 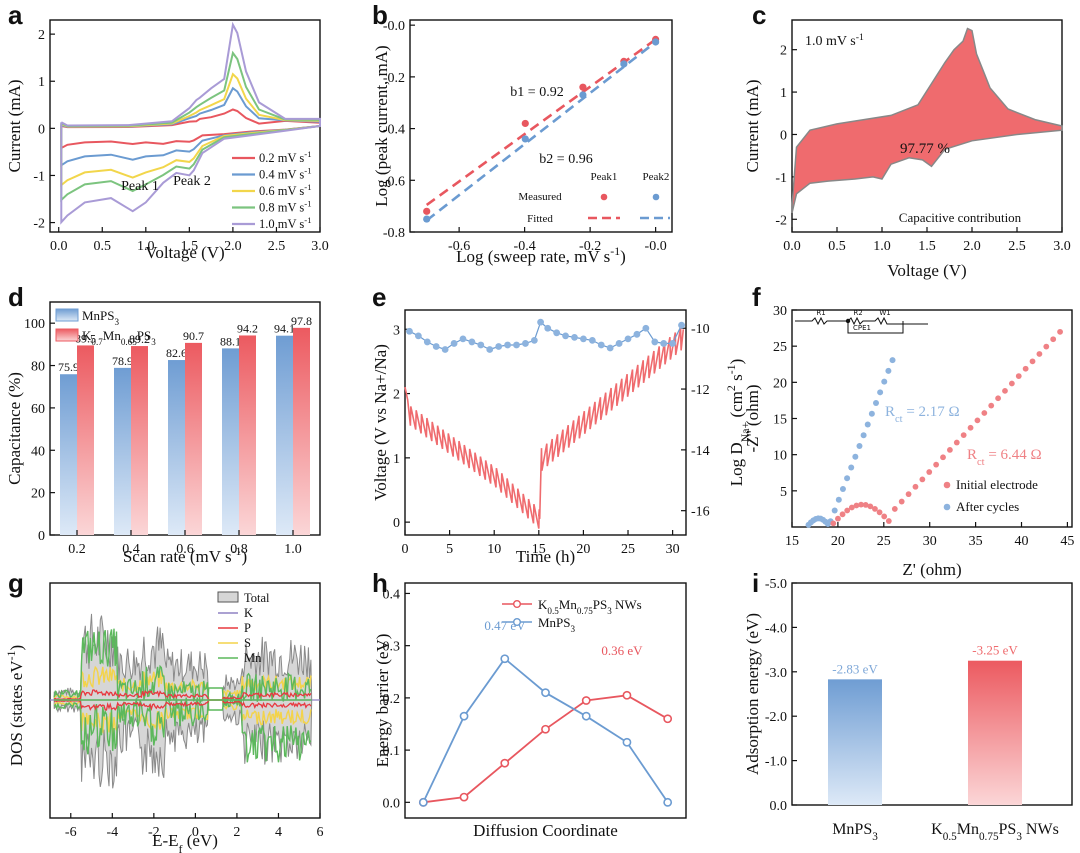 I want to click on x-tick-label: 20, so click(x=838, y=541).